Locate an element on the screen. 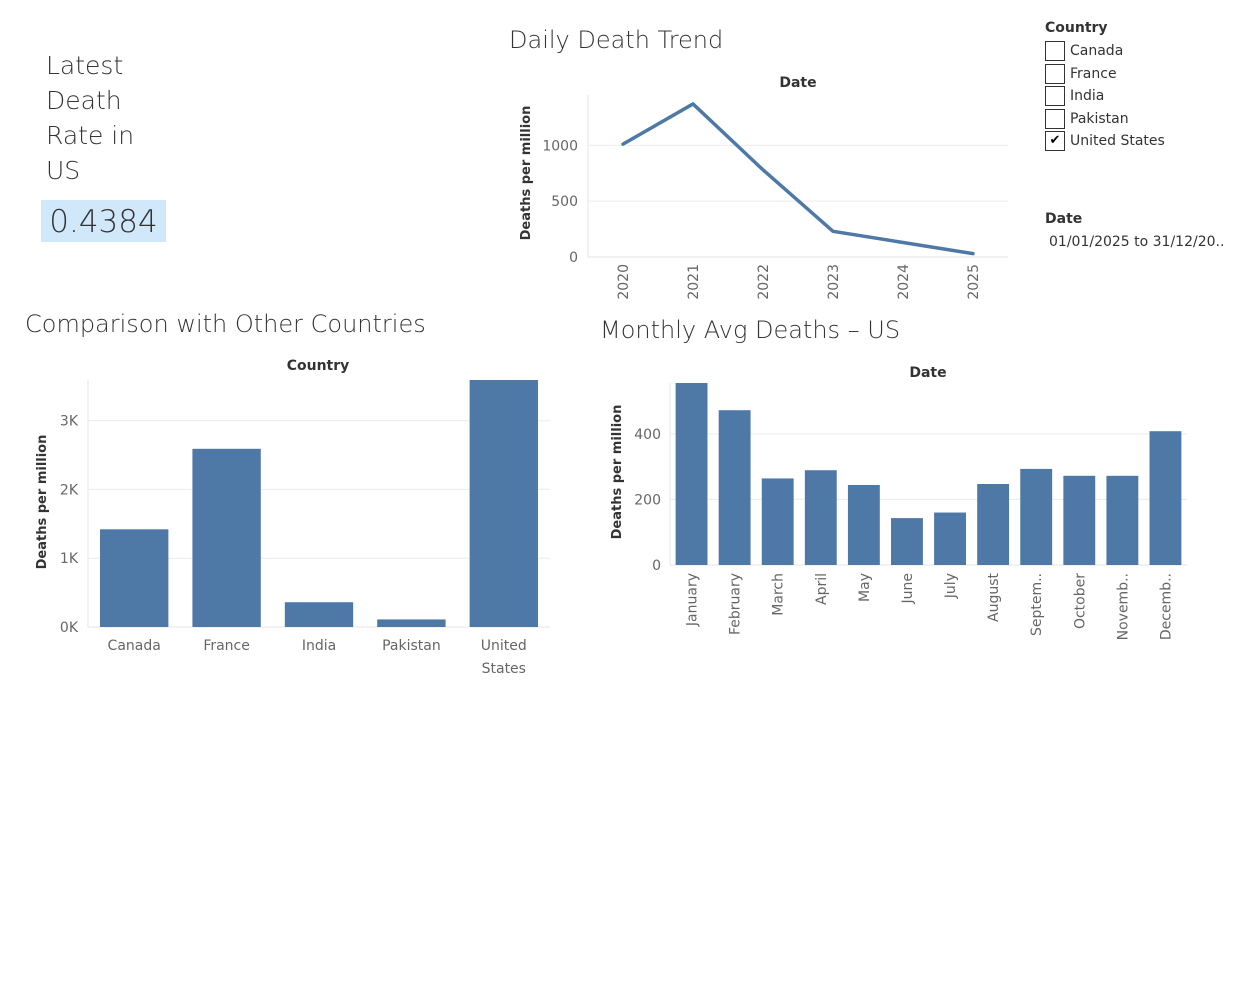  monthly-x-tick-label: February is located at coordinates (736, 604).